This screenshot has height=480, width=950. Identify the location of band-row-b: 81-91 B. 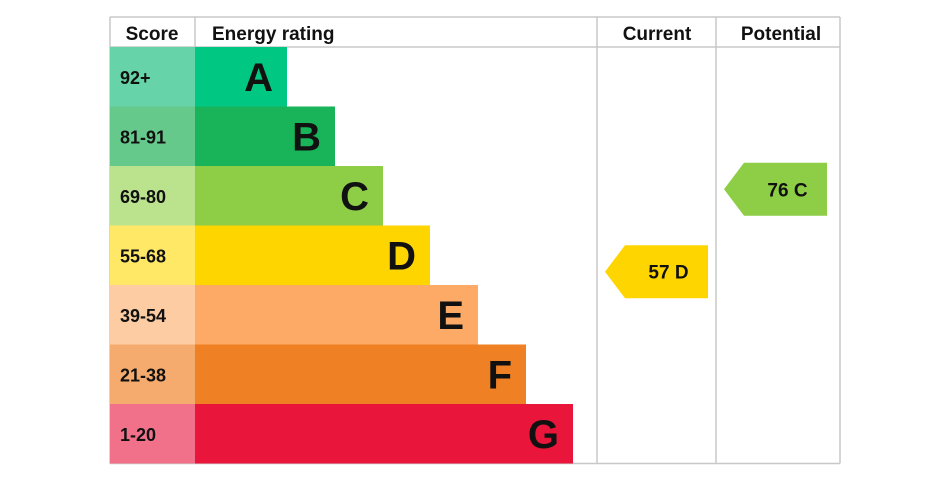
(222, 136).